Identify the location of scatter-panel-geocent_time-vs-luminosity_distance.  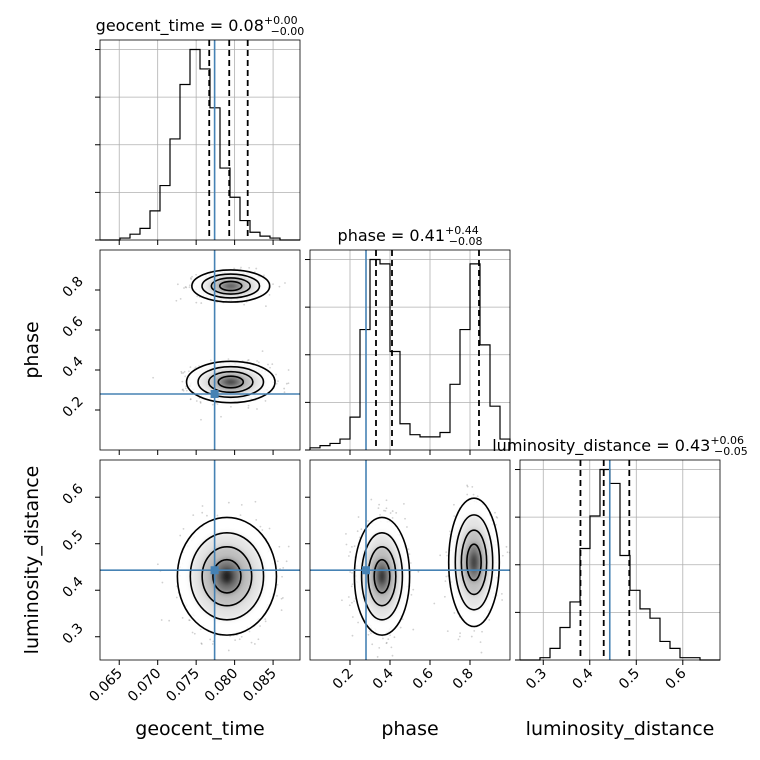
(202, 560).